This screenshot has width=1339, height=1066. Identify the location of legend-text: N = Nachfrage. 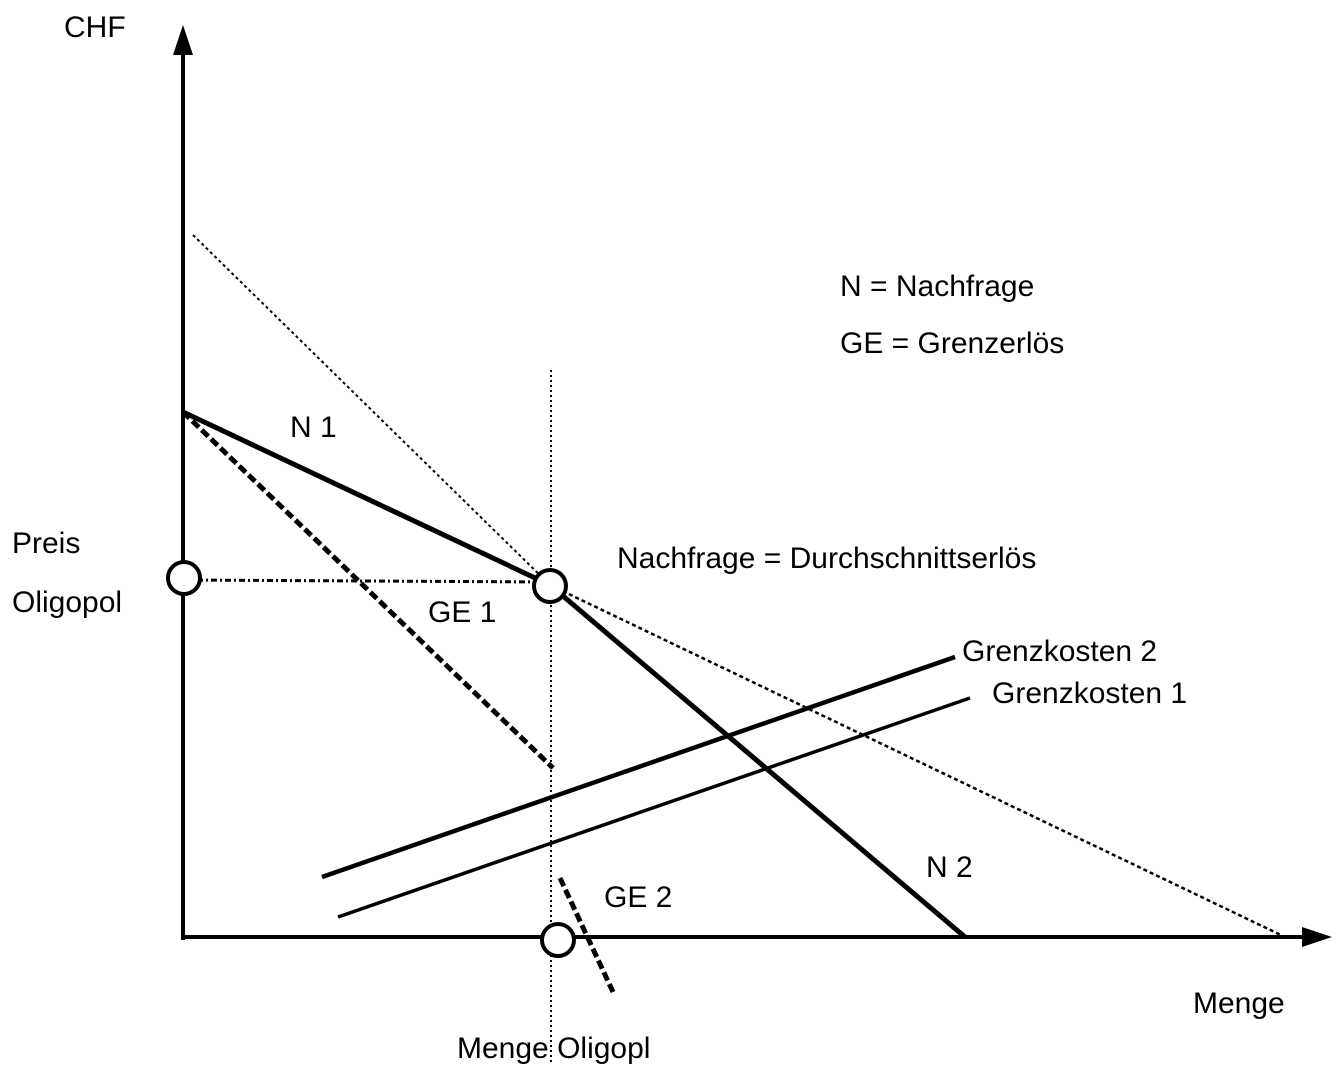
(937, 286).